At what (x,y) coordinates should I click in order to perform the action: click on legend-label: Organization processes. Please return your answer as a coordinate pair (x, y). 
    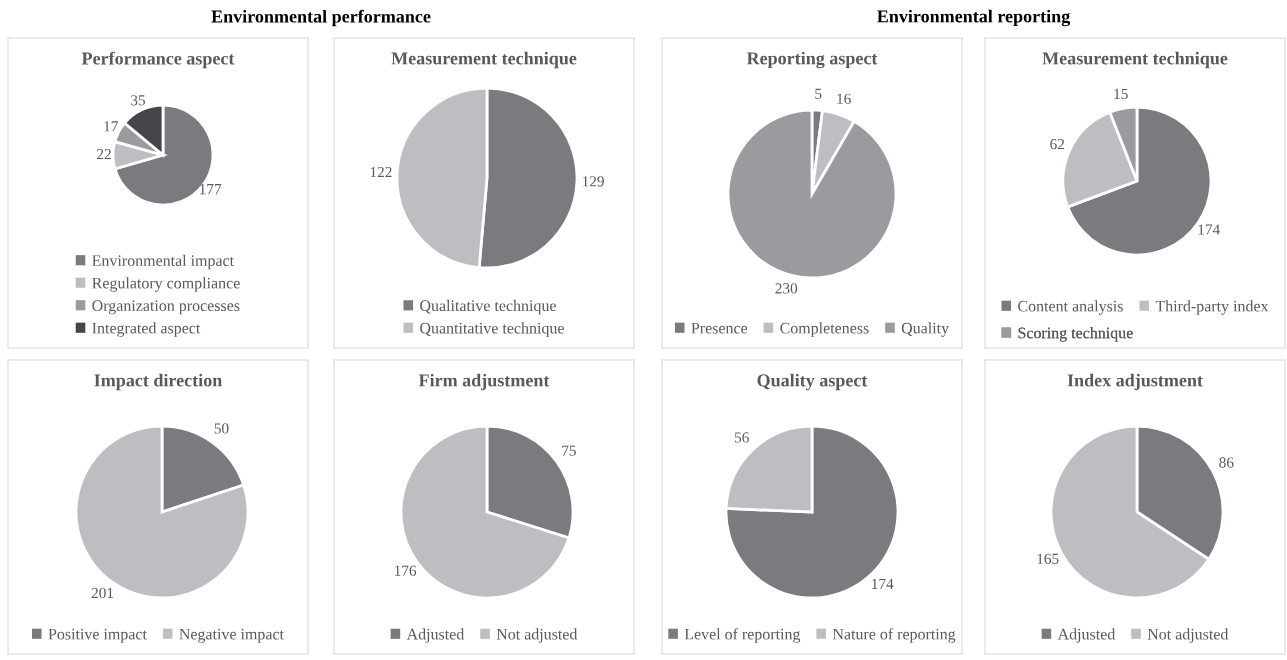
    Looking at the image, I should click on (166, 307).